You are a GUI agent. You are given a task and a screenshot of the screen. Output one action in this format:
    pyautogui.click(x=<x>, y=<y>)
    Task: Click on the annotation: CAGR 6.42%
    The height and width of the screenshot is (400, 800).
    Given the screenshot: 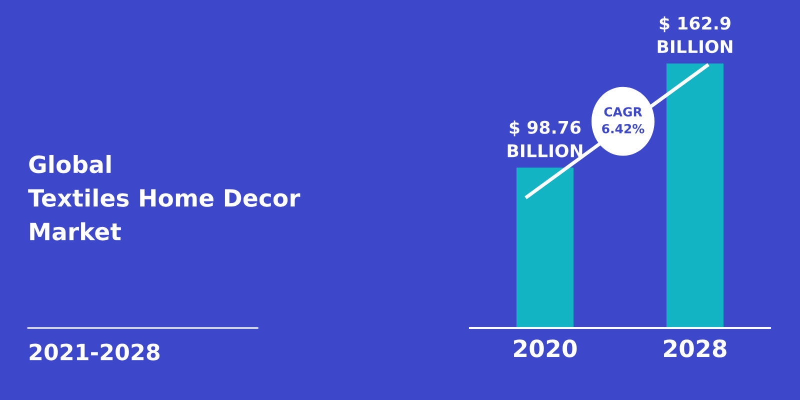 What is the action you would take?
    pyautogui.click(x=623, y=120)
    